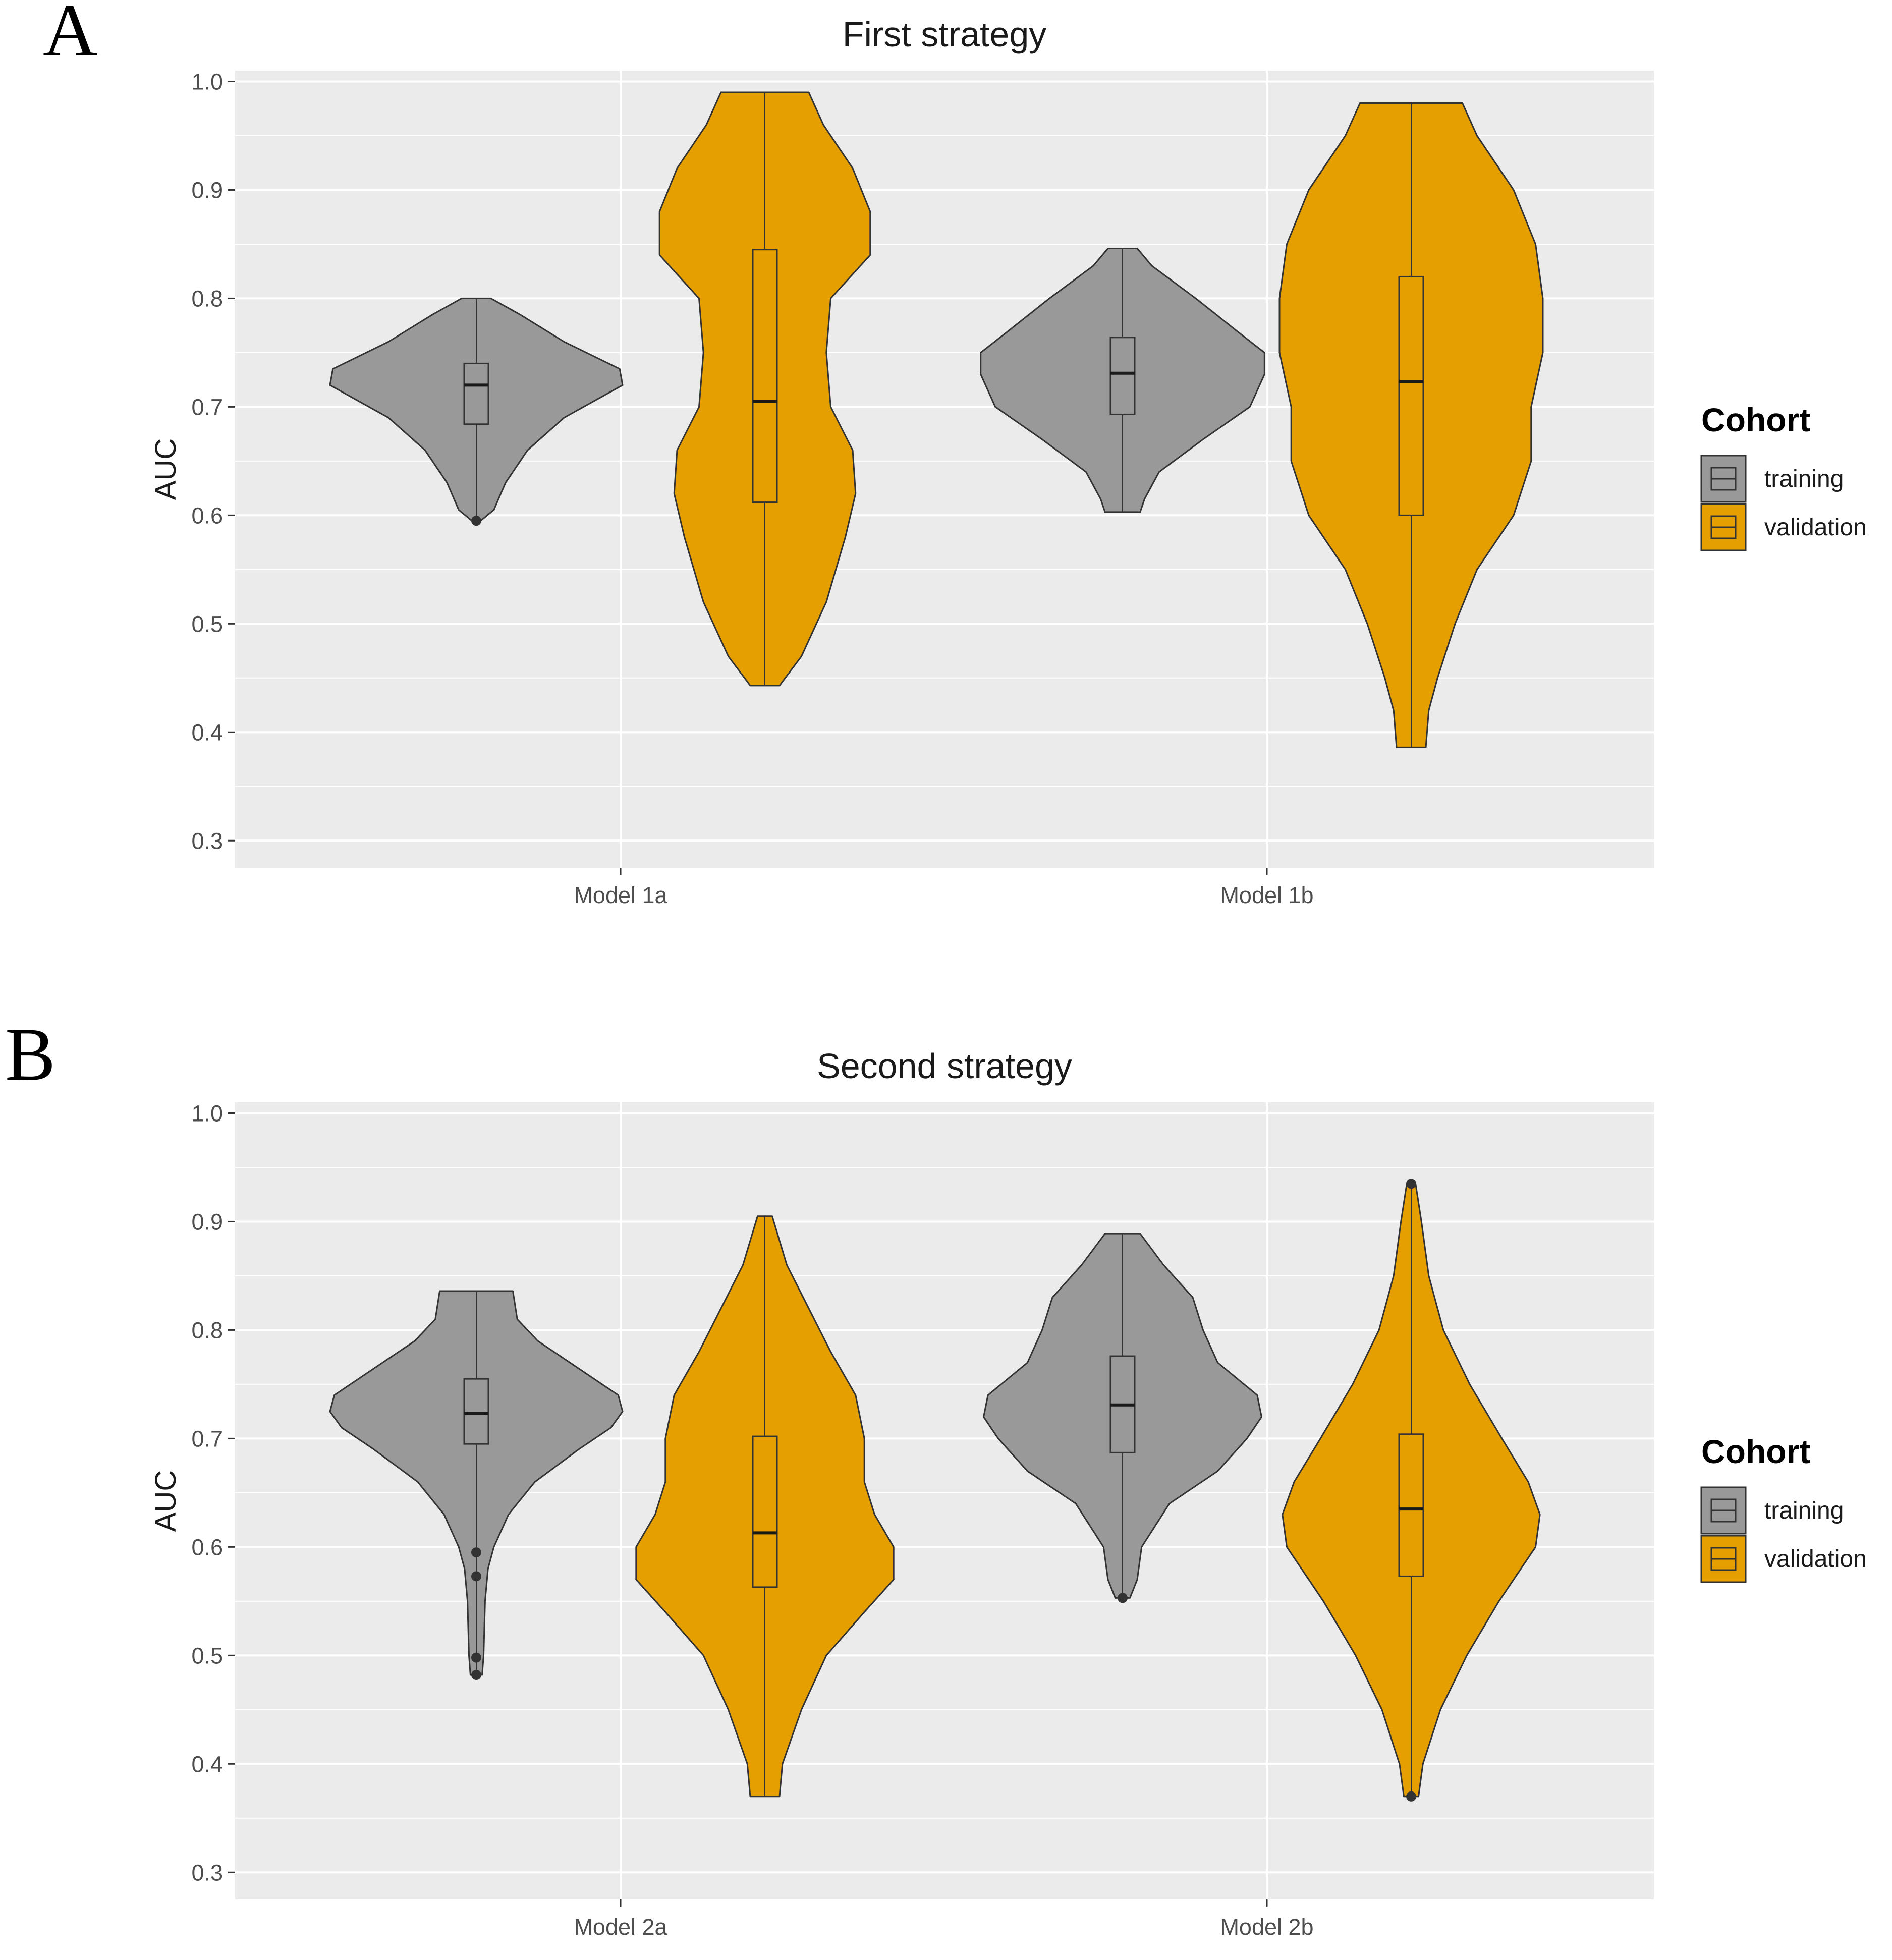 This screenshot has height=1960, width=1892. I want to click on chart-title: First strategy, so click(945, 34).